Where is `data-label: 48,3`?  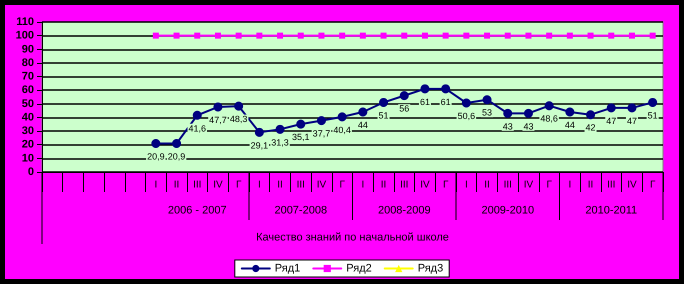 data-label: 48,3 is located at coordinates (239, 119).